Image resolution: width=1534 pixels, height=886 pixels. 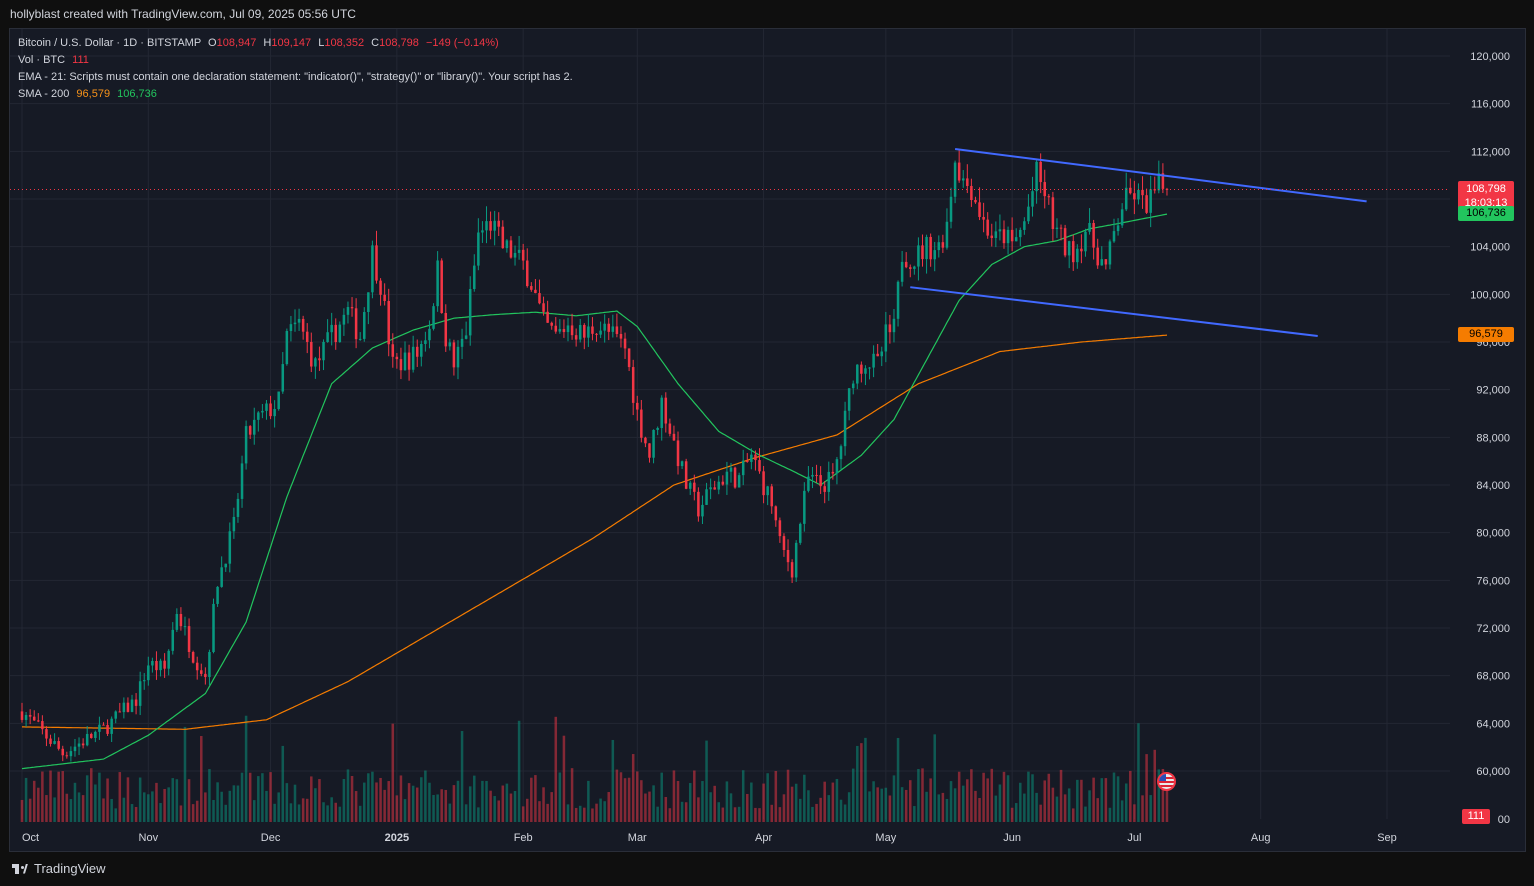 What do you see at coordinates (1493, 581) in the screenshot?
I see `price-axis-label: 76,000` at bounding box center [1493, 581].